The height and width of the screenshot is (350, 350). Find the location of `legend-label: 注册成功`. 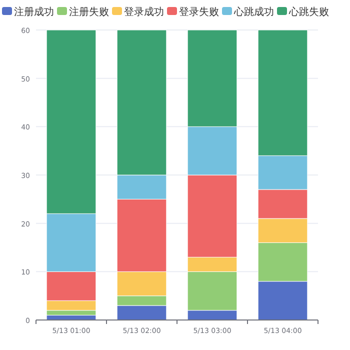

legend-label: 注册成功 is located at coordinates (34, 12).